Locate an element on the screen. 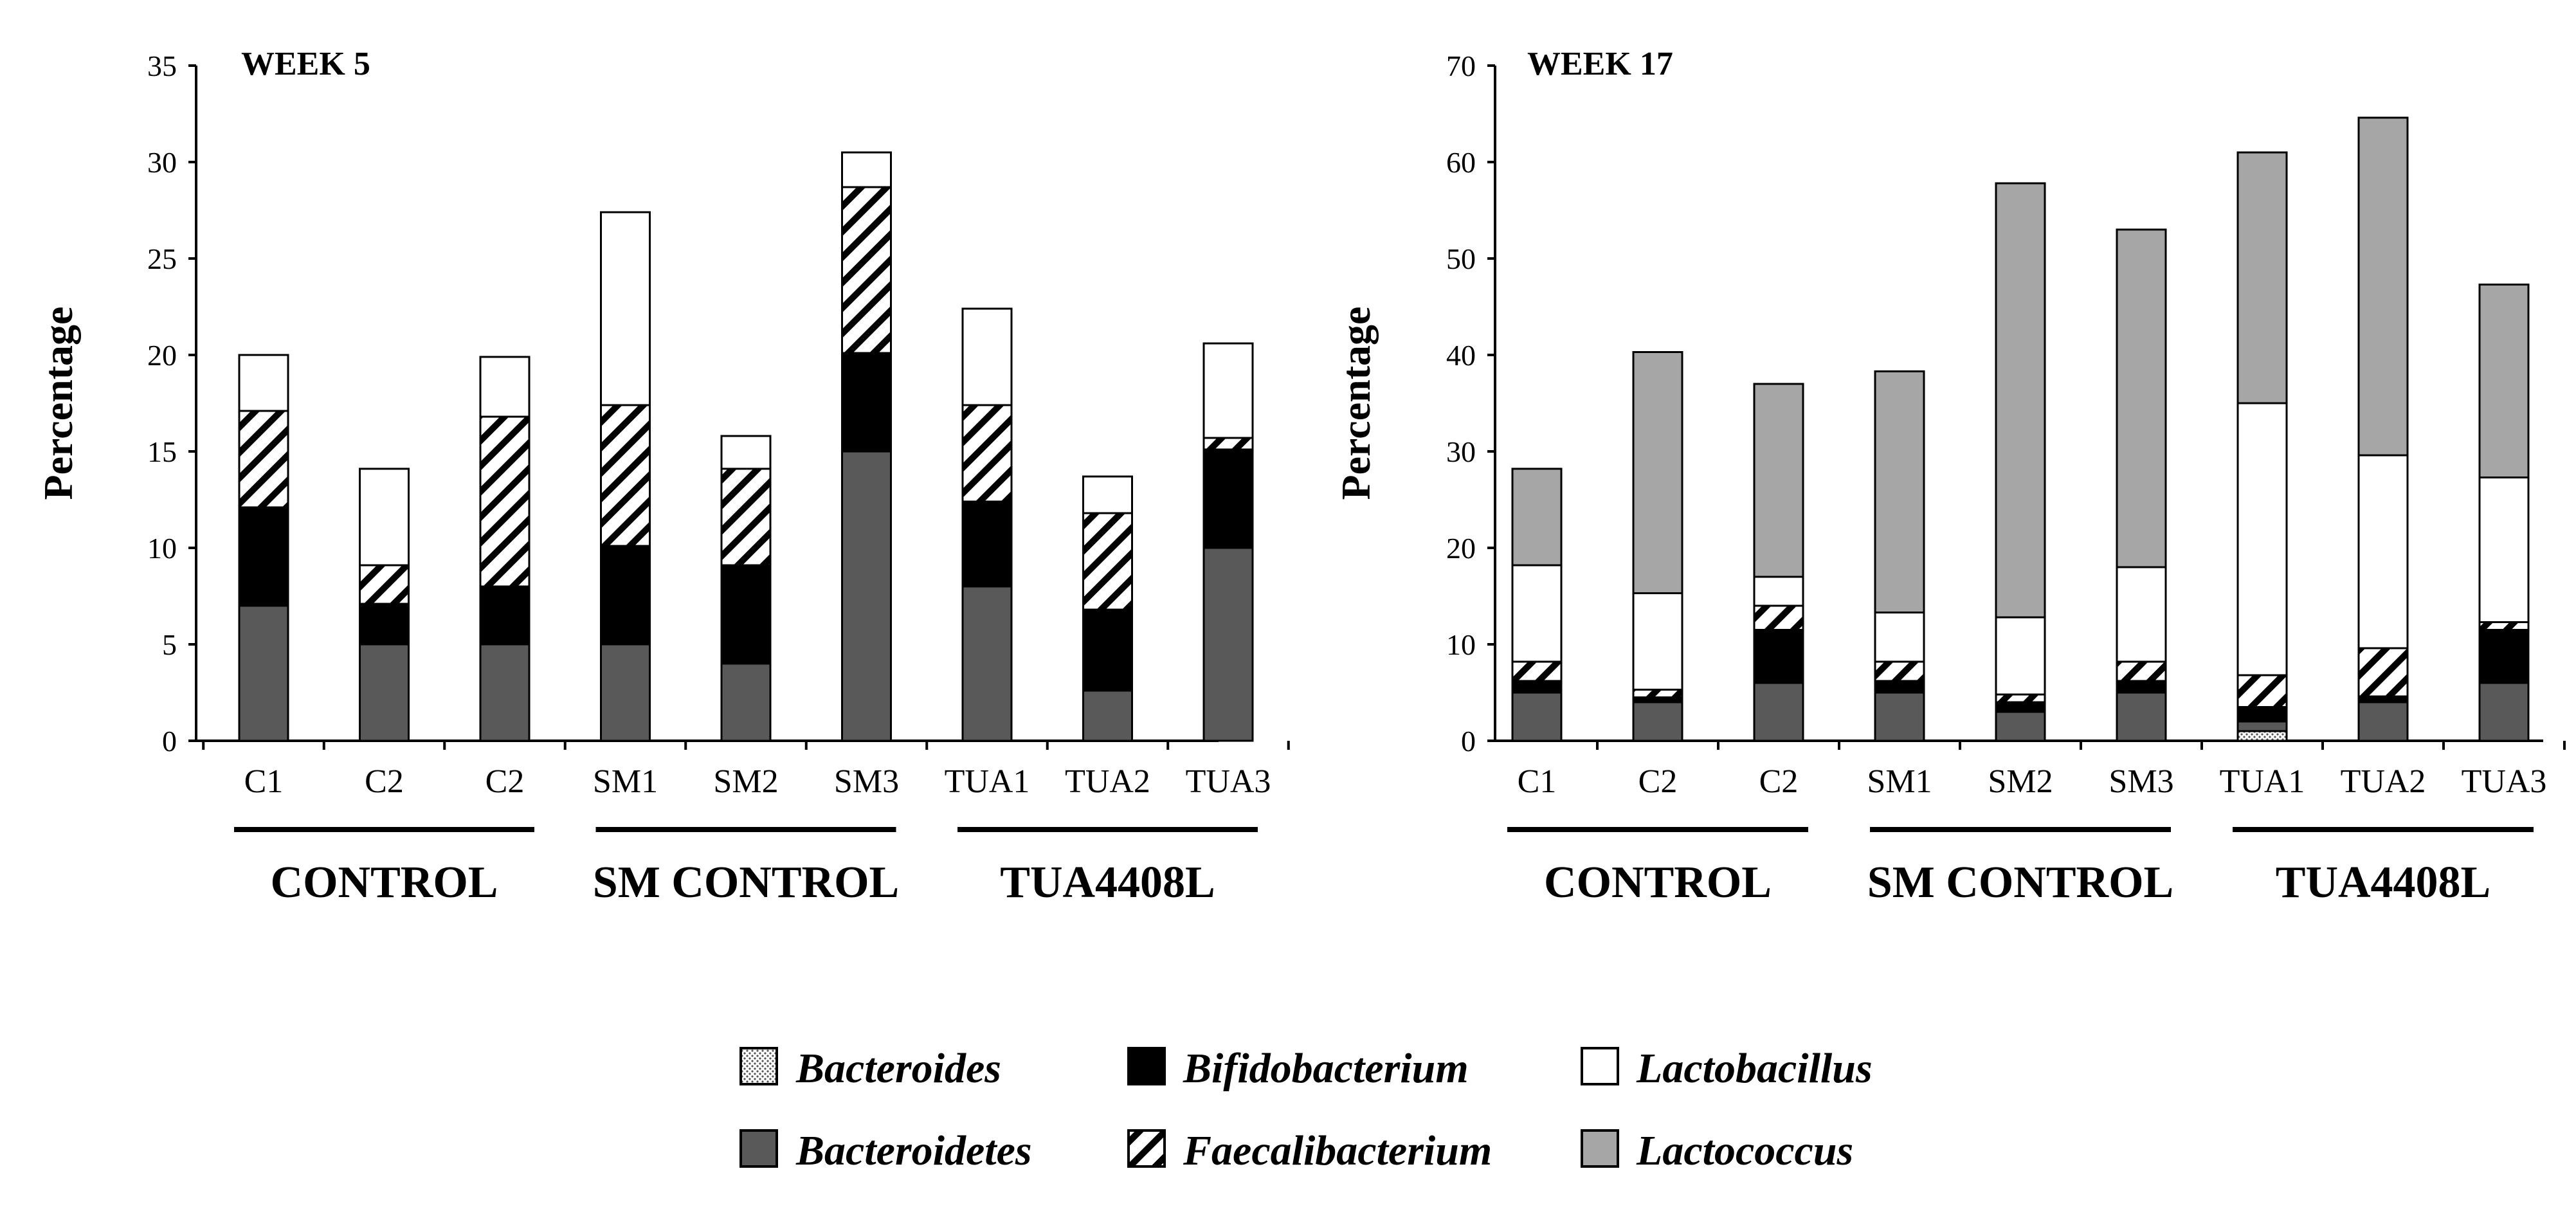 This screenshot has height=1216, width=2576. y-tick-label: 15 is located at coordinates (162, 451).